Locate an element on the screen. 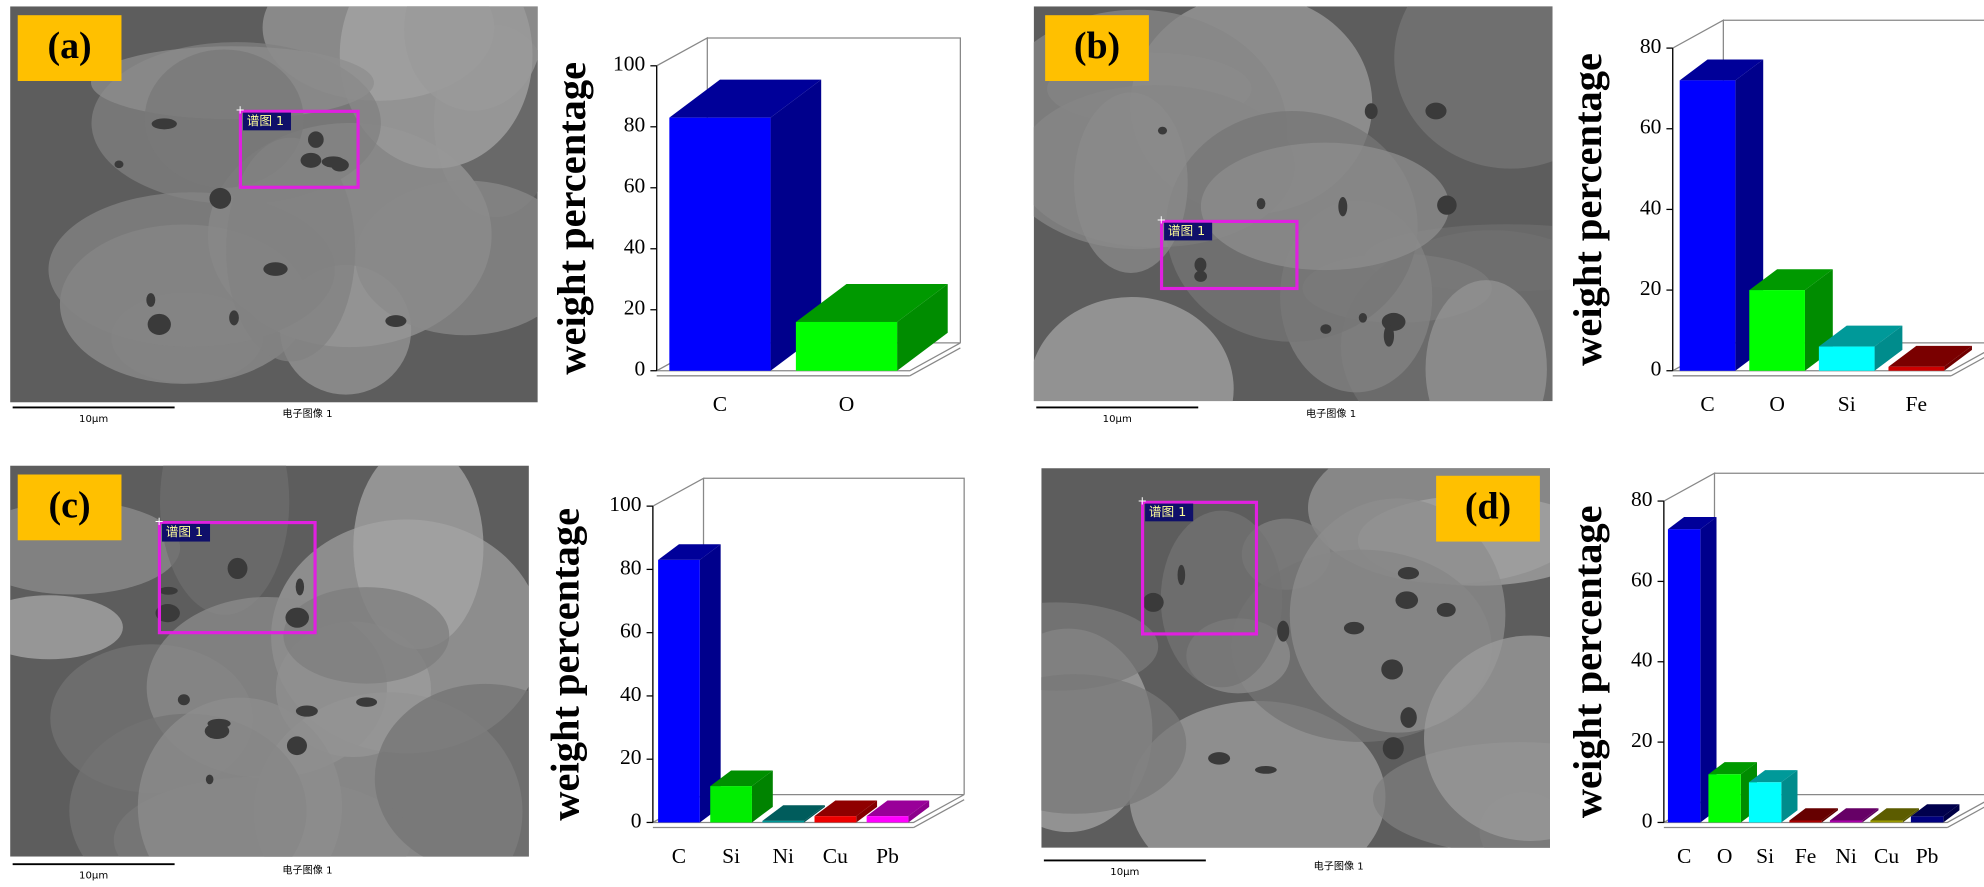 The width and height of the screenshot is (1984, 887). floor-edge is located at coordinates (1967, 366).